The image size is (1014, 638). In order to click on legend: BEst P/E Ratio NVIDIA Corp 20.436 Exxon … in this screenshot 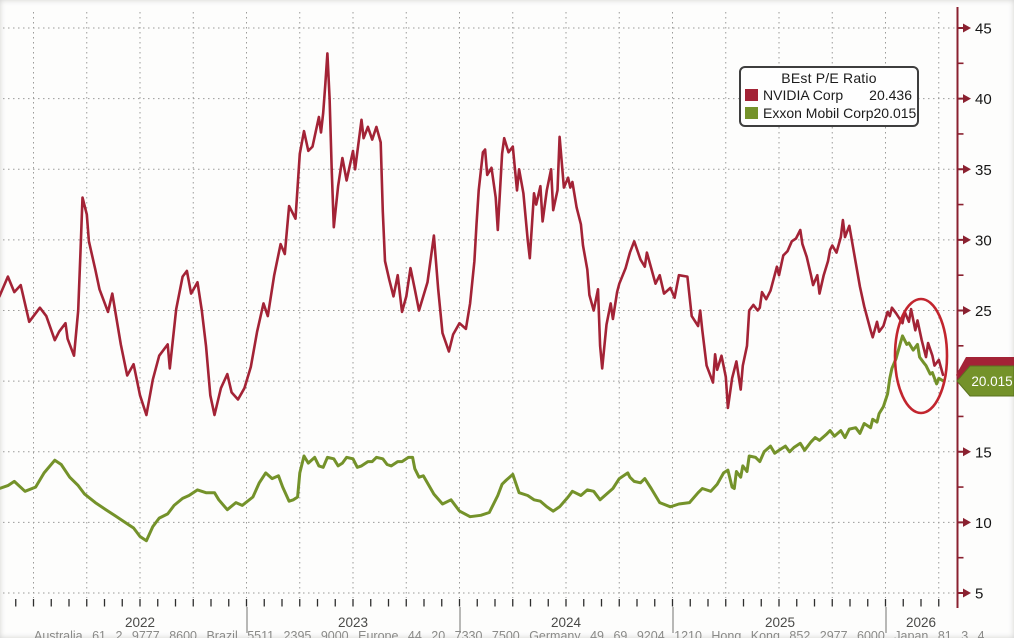, I will do `click(829, 96)`.